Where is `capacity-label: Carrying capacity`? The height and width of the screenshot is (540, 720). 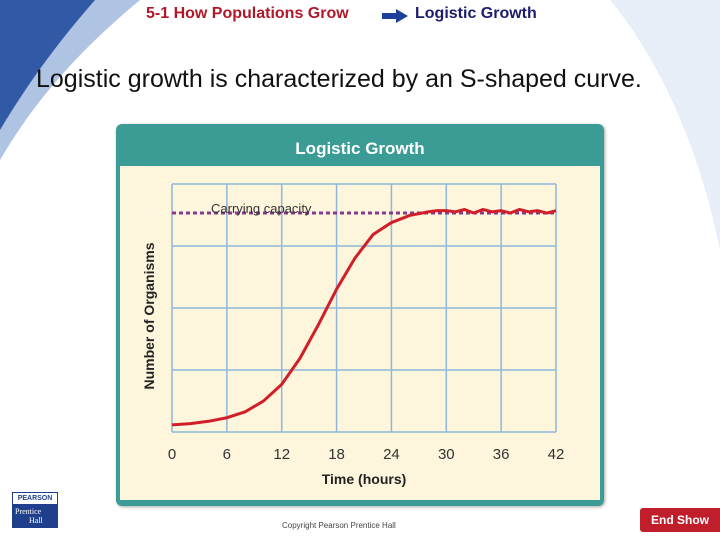 capacity-label: Carrying capacity is located at coordinates (261, 208).